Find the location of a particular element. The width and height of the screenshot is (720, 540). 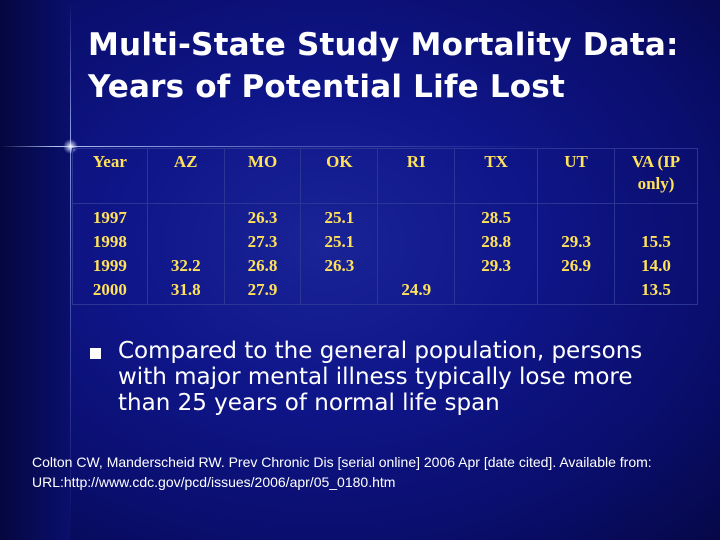

cell-az-1998 is located at coordinates (186, 242).